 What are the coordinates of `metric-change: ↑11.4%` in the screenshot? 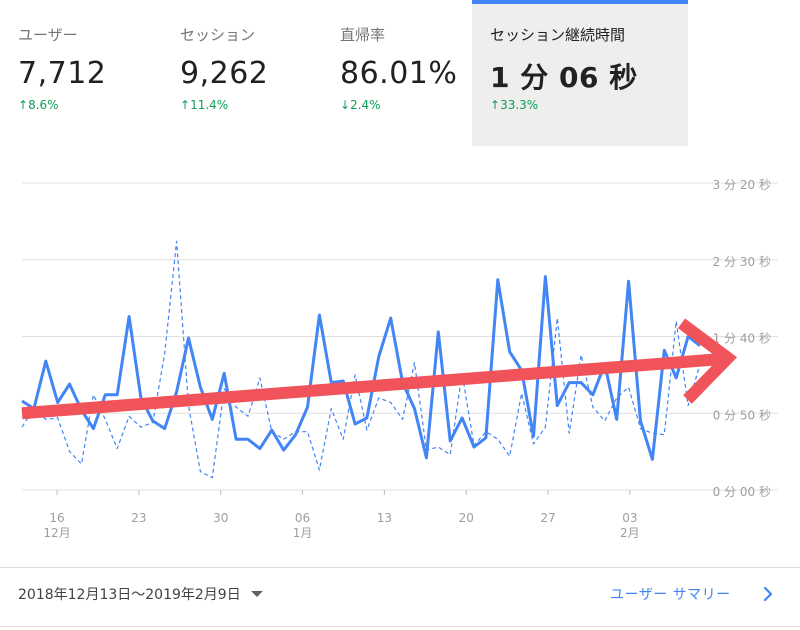 It's located at (204, 105).